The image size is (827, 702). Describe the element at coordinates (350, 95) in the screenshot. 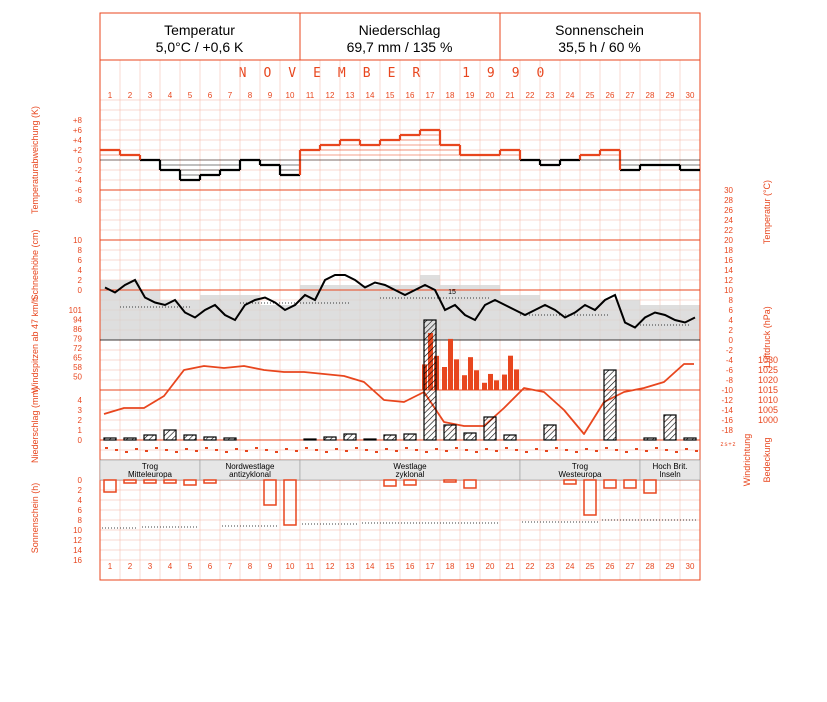

I see `day-label-top: 13` at that location.